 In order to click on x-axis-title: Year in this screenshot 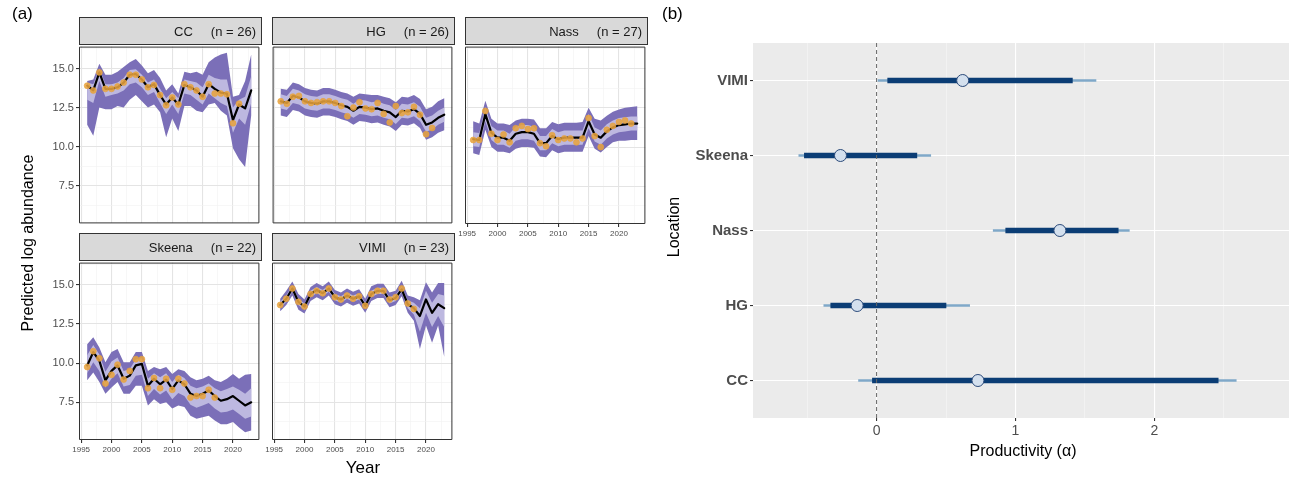, I will do `click(363, 468)`.